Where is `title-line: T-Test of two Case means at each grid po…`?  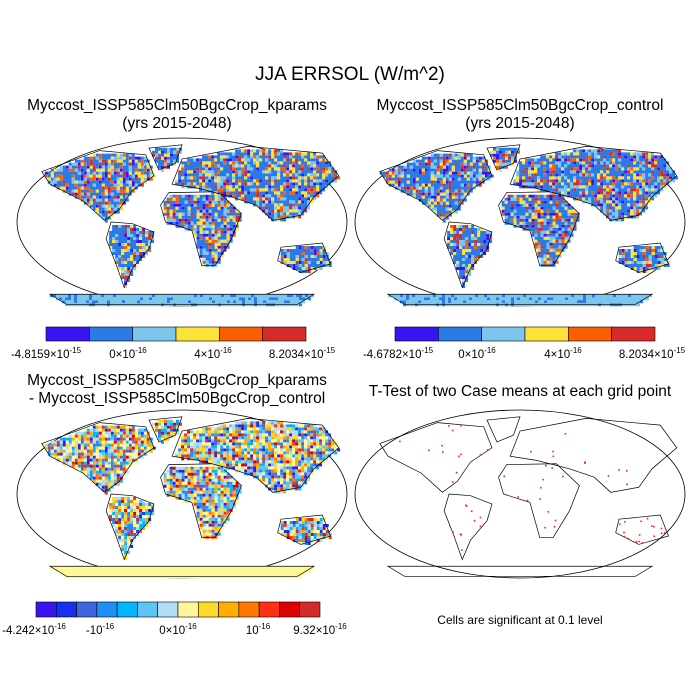 title-line: T-Test of two Case means at each grid po… is located at coordinates (520, 391).